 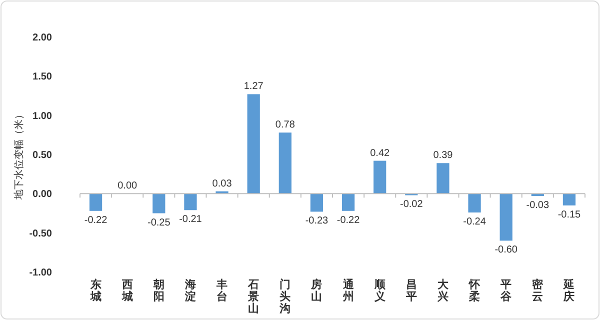 What do you see at coordinates (538, 290) in the screenshot?
I see `x-tick-label: 密云` at bounding box center [538, 290].